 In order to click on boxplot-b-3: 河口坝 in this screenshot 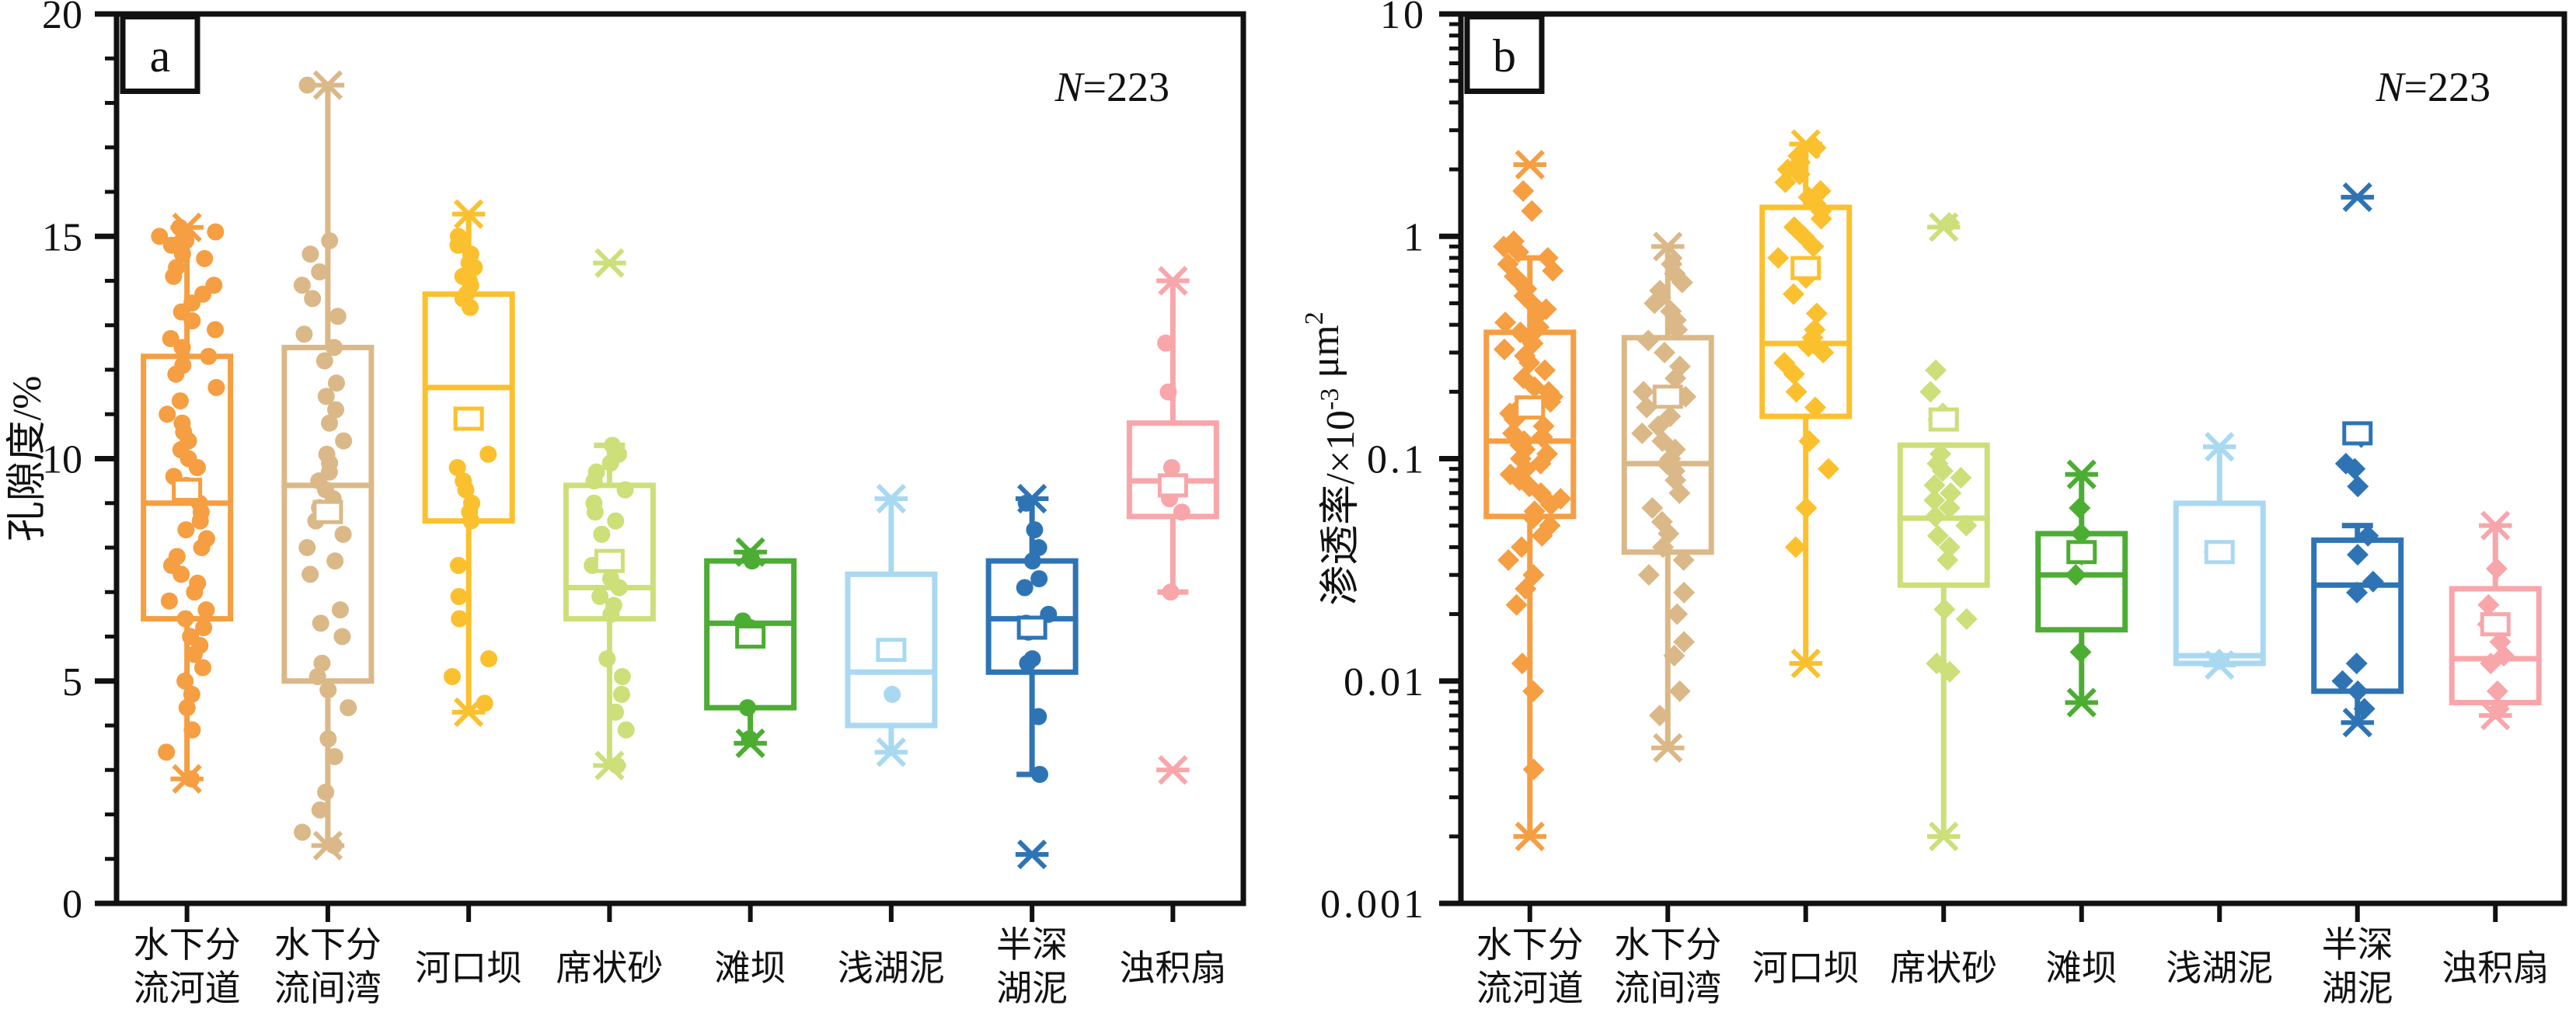, I will do `click(1806, 558)`.